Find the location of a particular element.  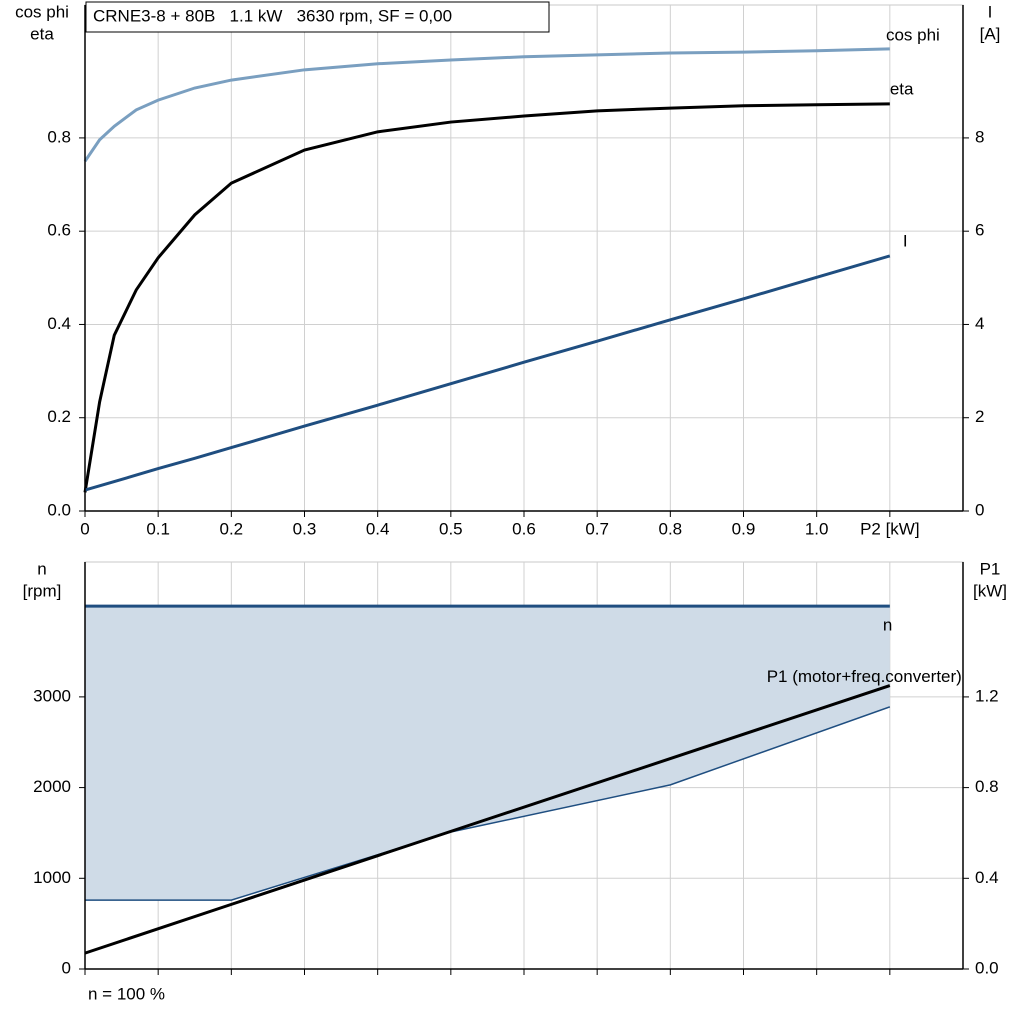

y2-tick-label: 0.0 is located at coordinates (987, 967).